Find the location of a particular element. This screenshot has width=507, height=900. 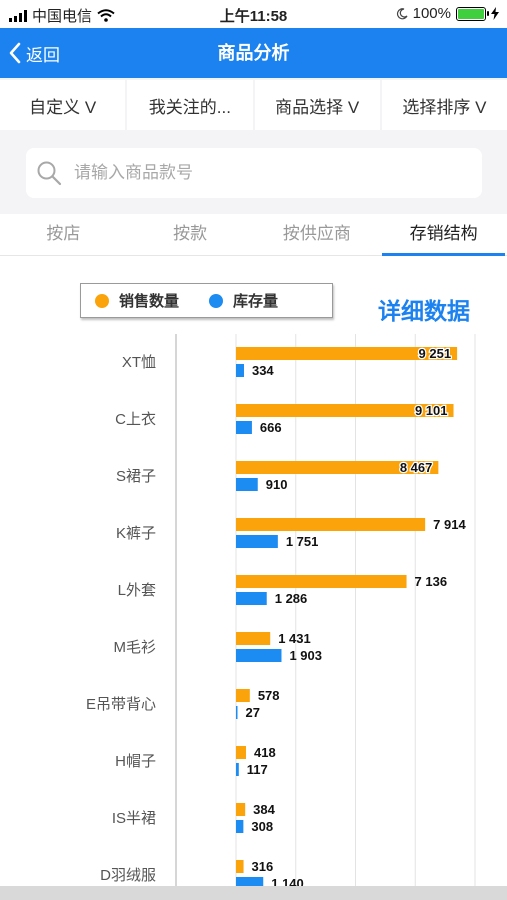

back-button: 返回 is located at coordinates (34, 53).